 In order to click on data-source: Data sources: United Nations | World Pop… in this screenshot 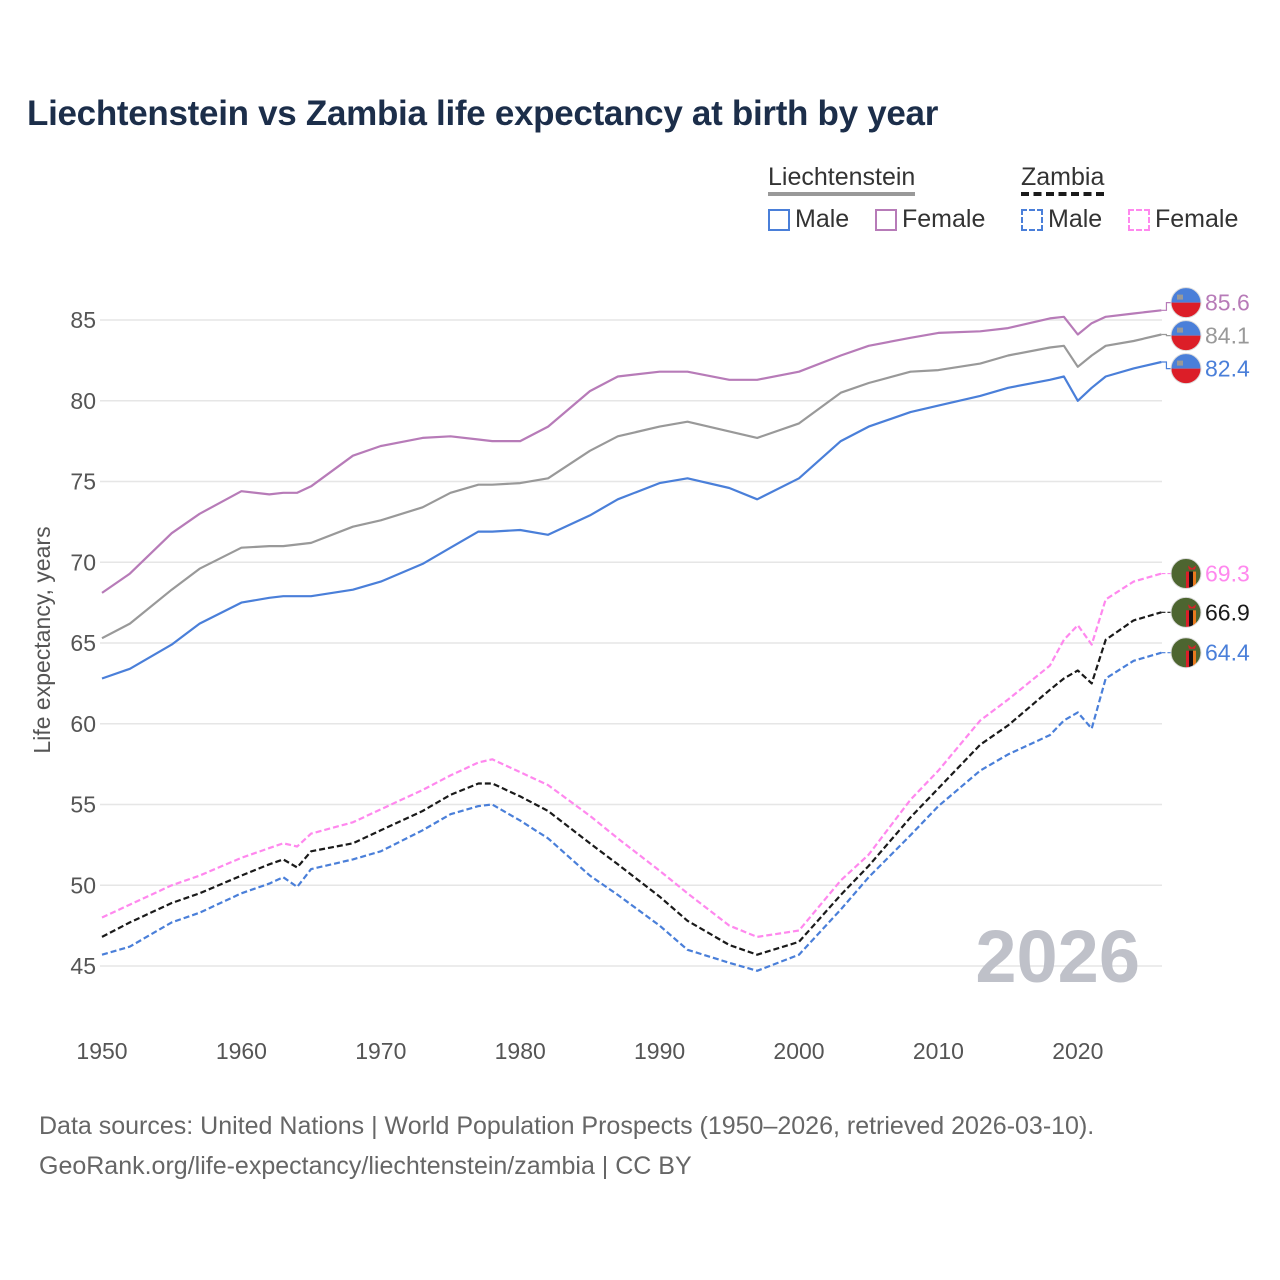, I will do `click(567, 1126)`.